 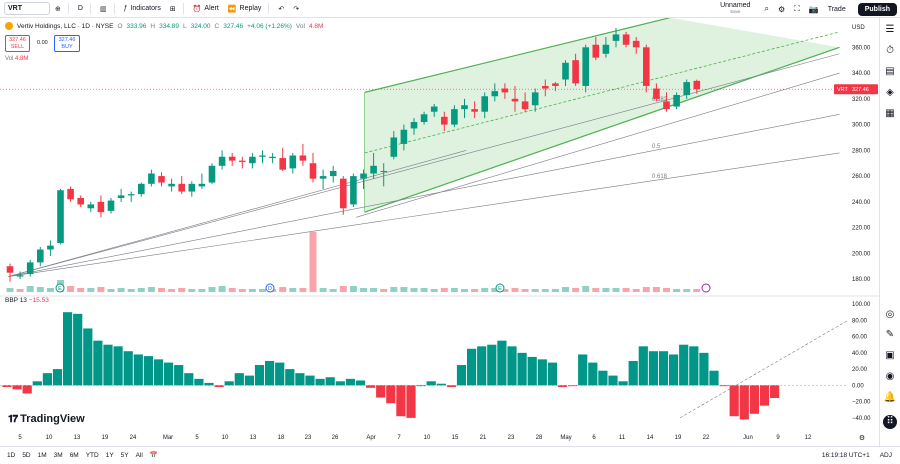 I want to click on search-icon: ⌕, so click(x=766, y=8).